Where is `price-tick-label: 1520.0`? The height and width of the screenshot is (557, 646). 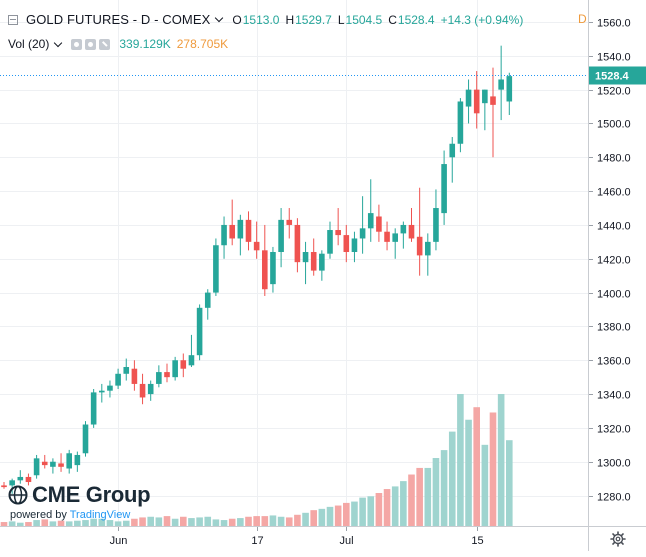
price-tick-label: 1520.0 is located at coordinates (614, 92).